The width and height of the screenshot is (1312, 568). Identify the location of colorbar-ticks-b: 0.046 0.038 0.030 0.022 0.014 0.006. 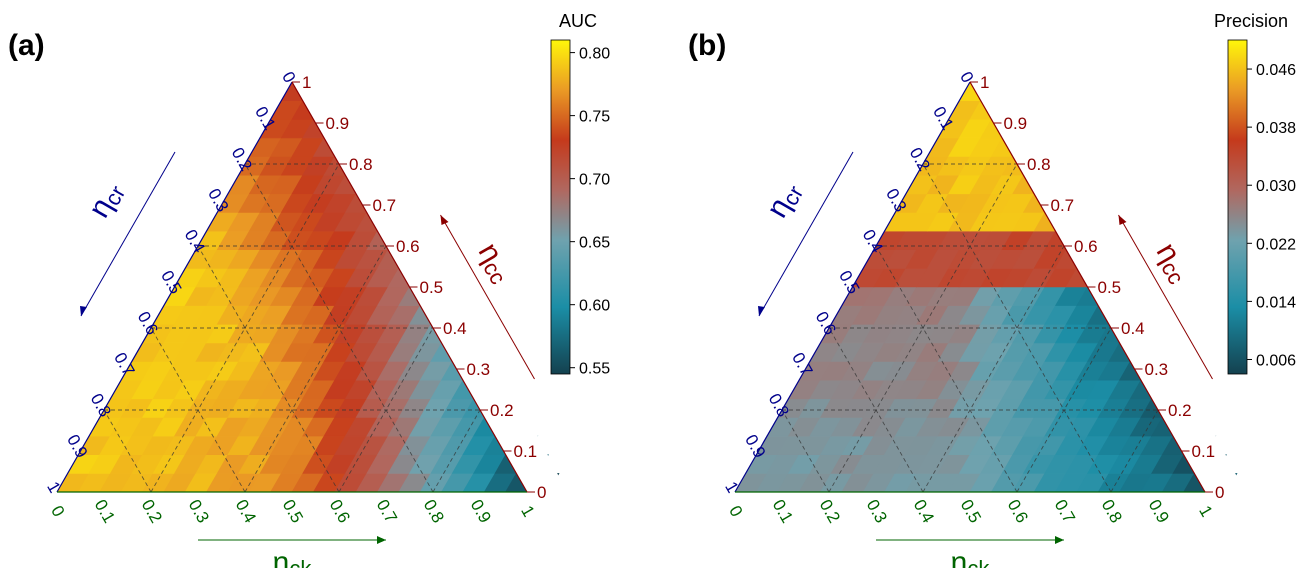
(1271, 215).